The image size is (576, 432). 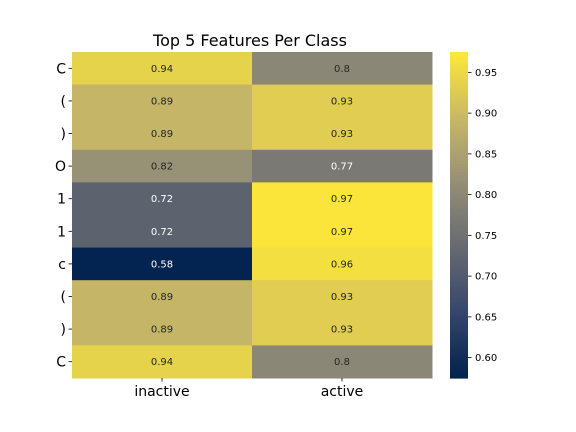 What do you see at coordinates (62, 265) in the screenshot?
I see `row-label: c` at bounding box center [62, 265].